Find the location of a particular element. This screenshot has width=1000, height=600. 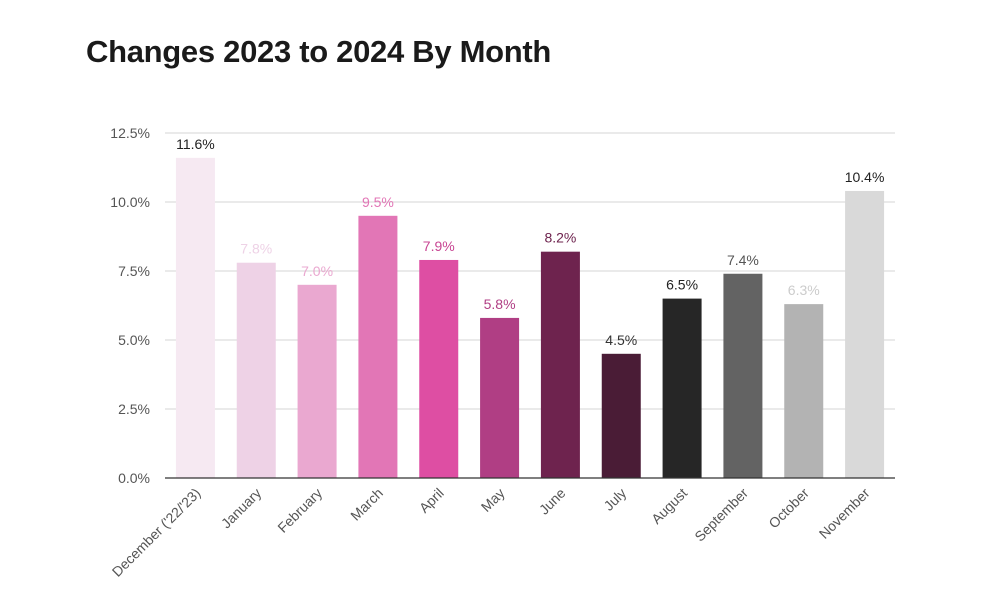

data-label: 7.0% is located at coordinates (317, 271).